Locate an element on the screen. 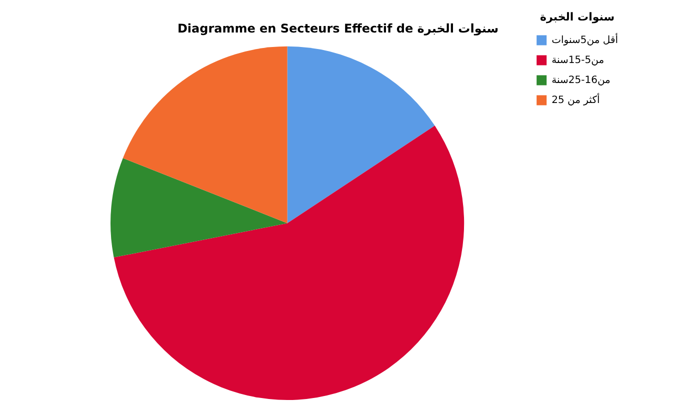  legend-title: سنوات الخبرة is located at coordinates (577, 17).